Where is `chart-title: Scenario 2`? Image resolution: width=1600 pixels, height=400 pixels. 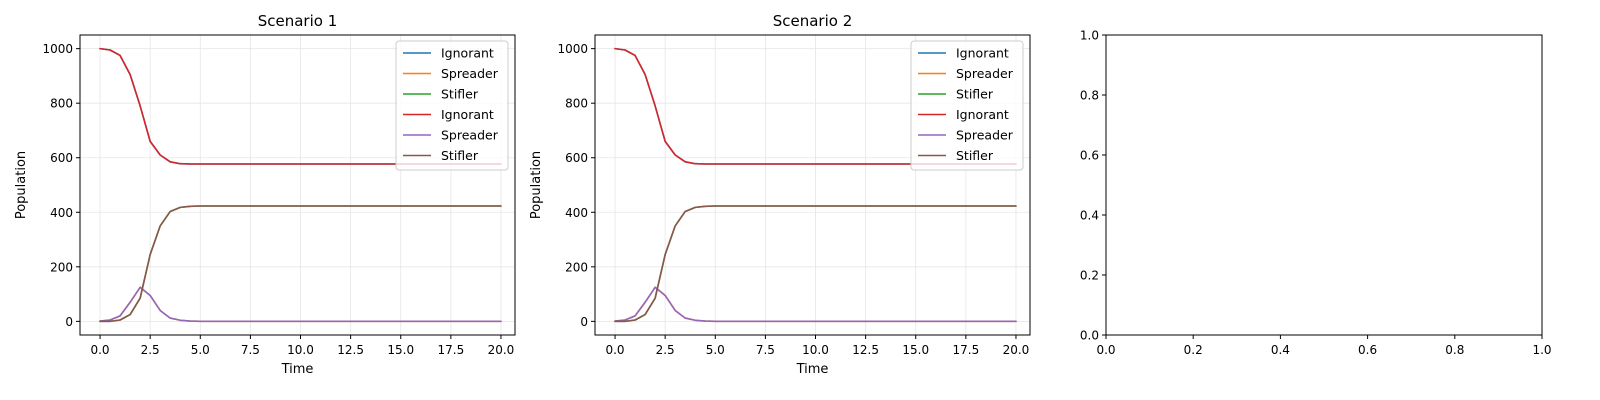 chart-title: Scenario 2 is located at coordinates (813, 21).